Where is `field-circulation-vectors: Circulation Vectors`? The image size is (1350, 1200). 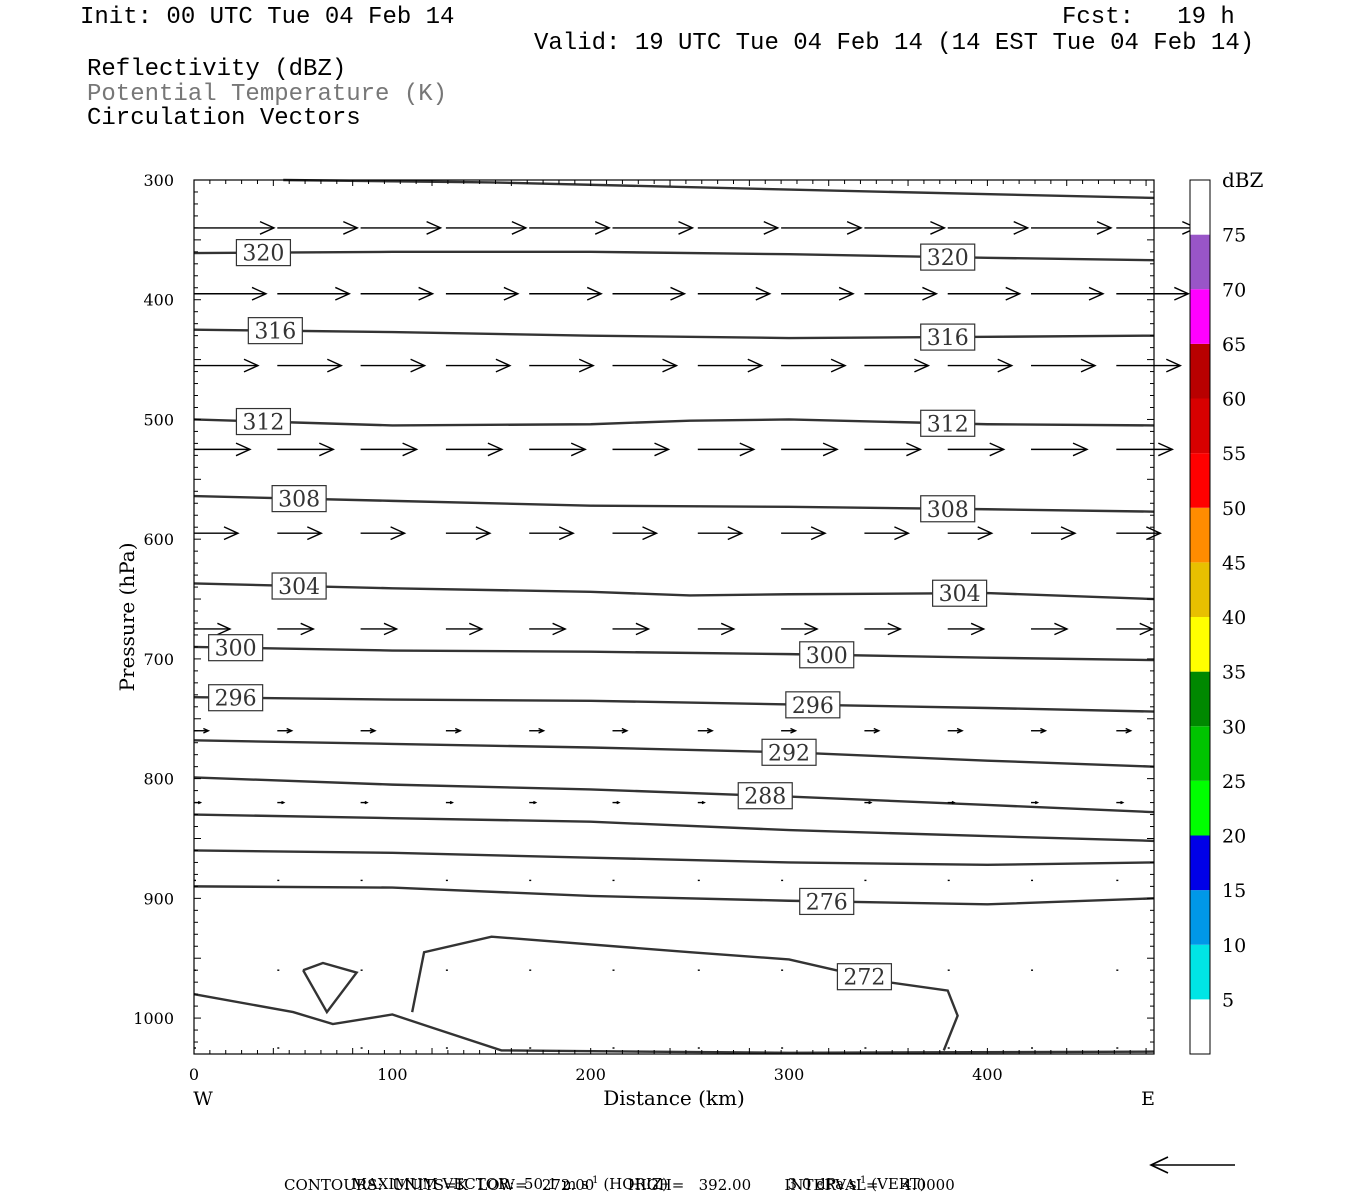 field-circulation-vectors: Circulation Vectors is located at coordinates (224, 118).